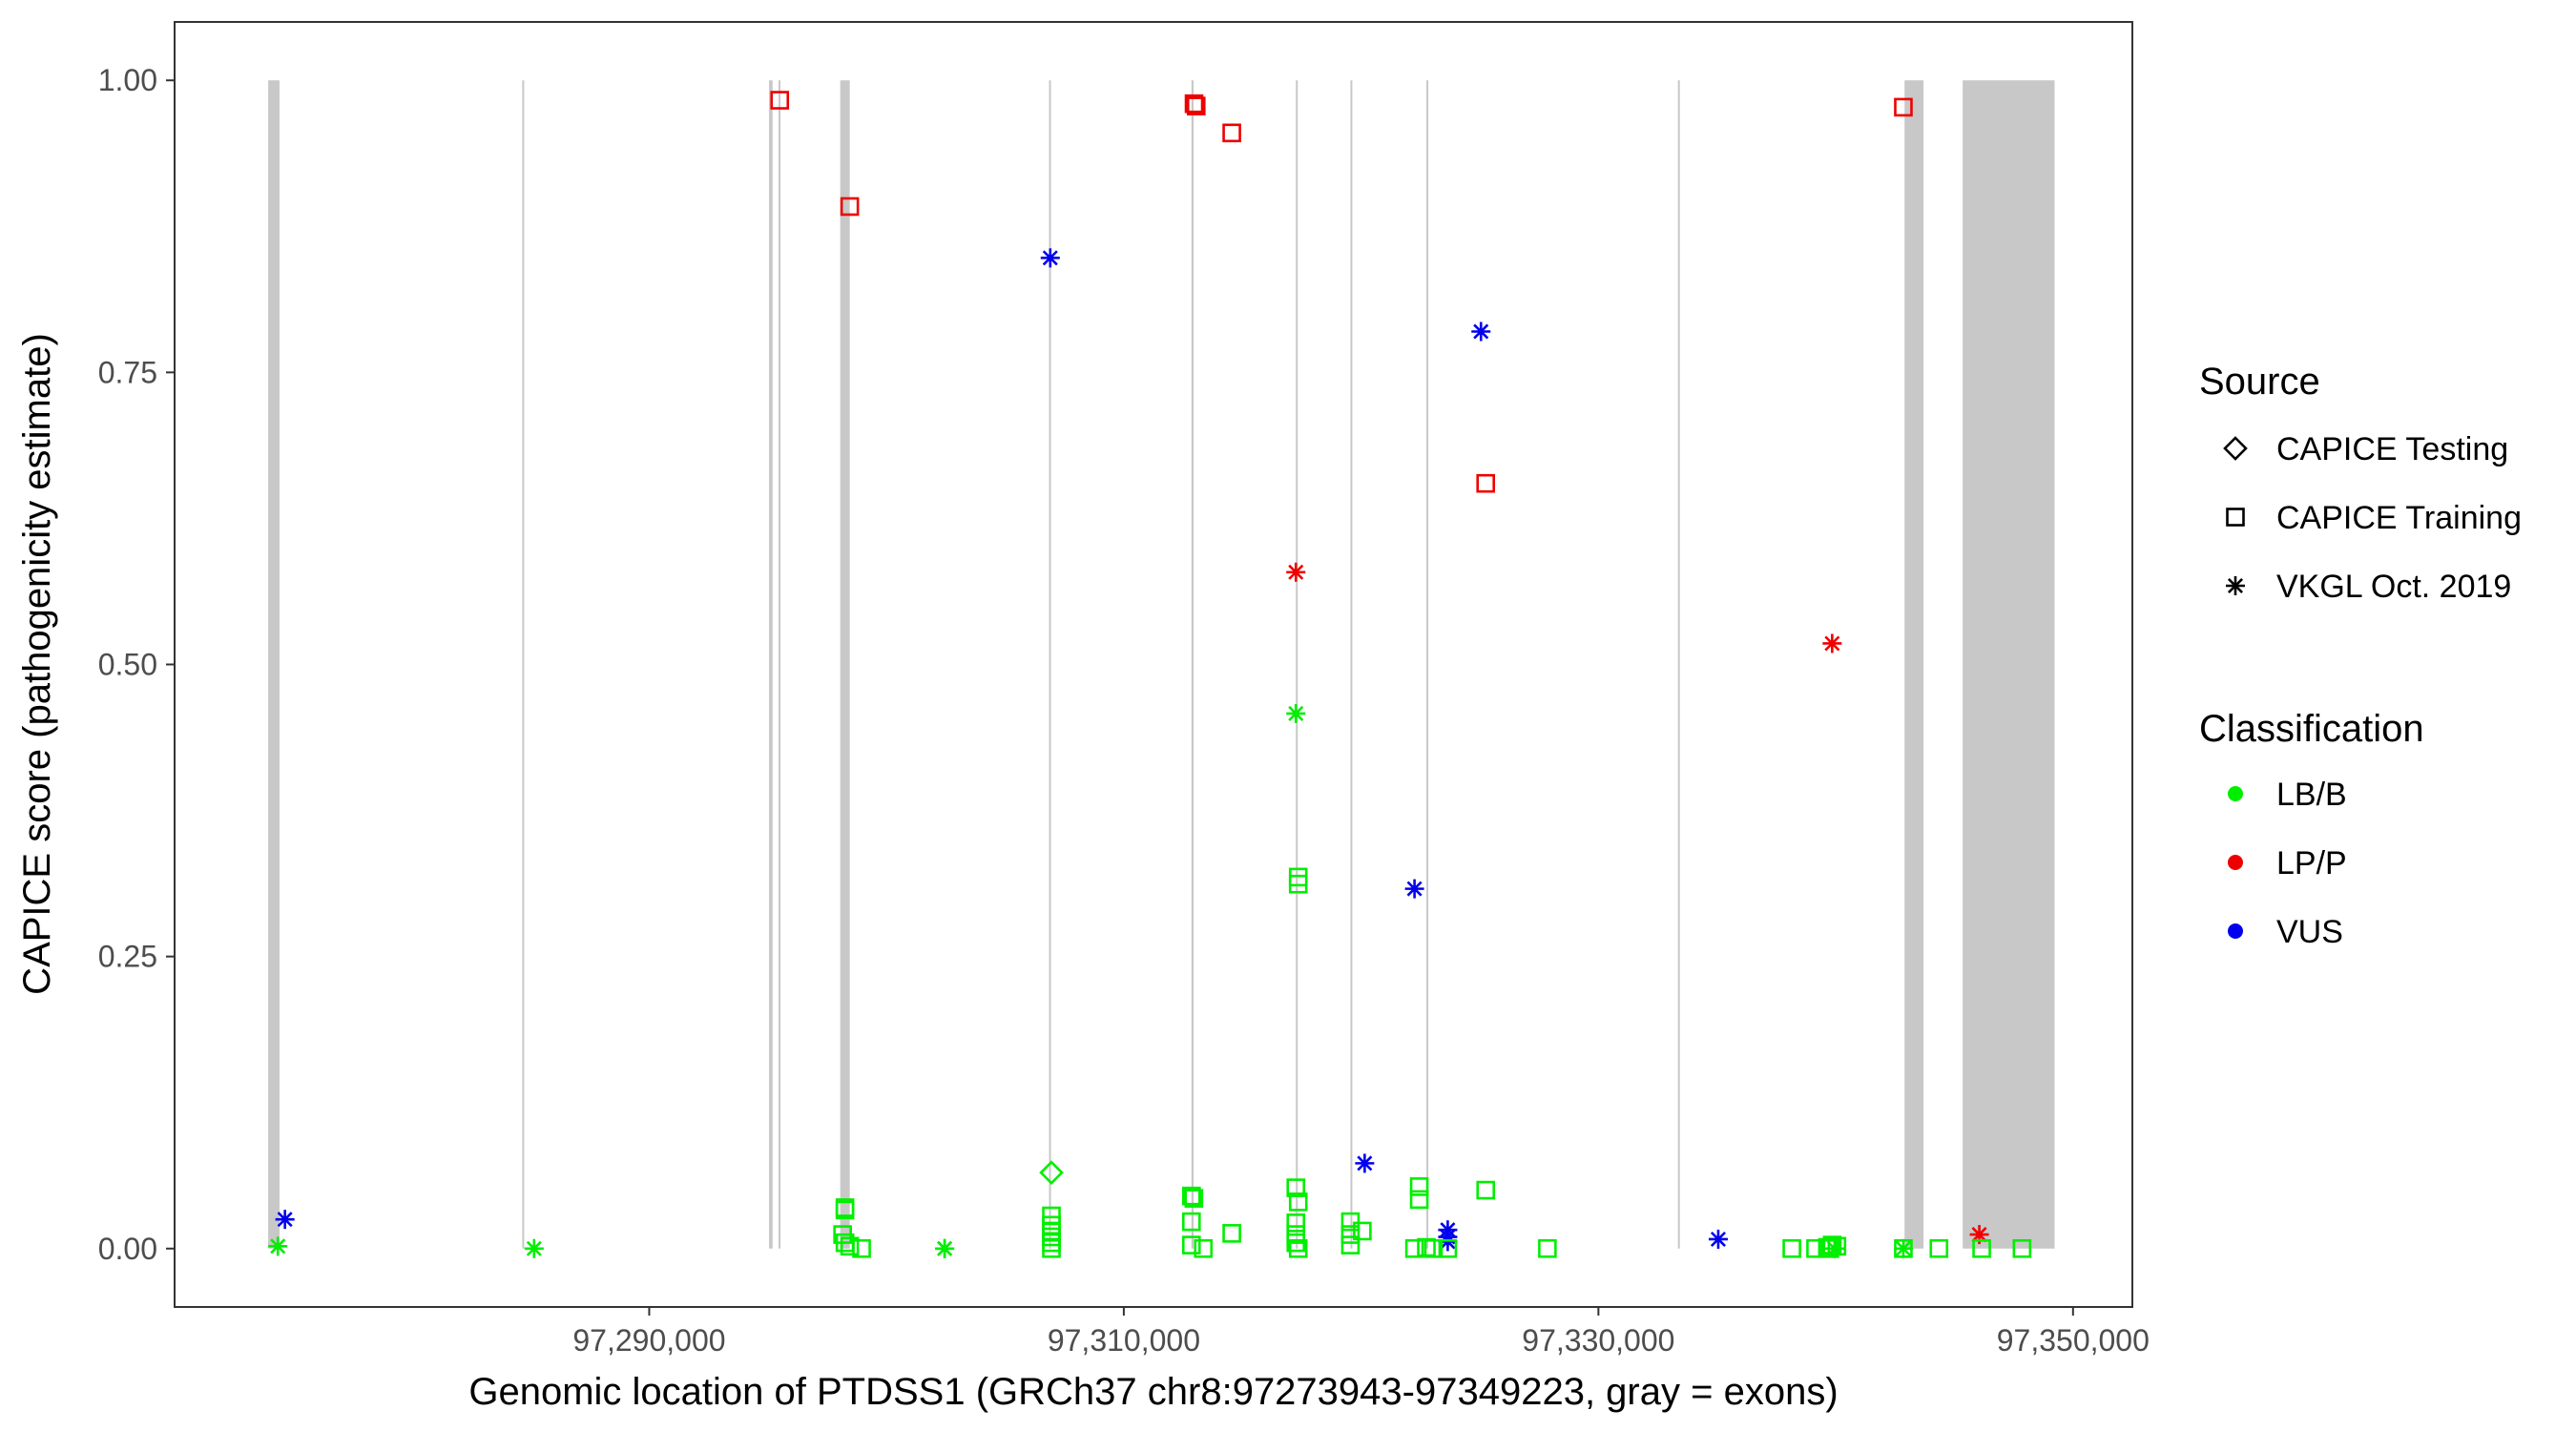 Image resolution: width=2576 pixels, height=1431 pixels. What do you see at coordinates (2311, 729) in the screenshot?
I see `legend-classification-title: Classification` at bounding box center [2311, 729].